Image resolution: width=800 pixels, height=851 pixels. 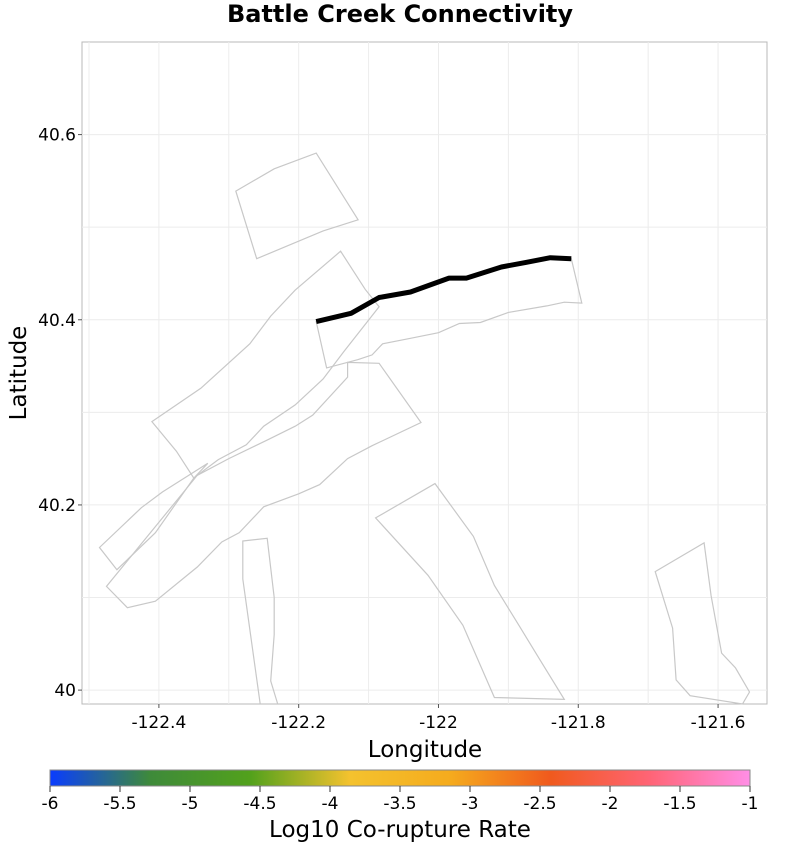 I want to click on colorbar, so click(x=400, y=778).